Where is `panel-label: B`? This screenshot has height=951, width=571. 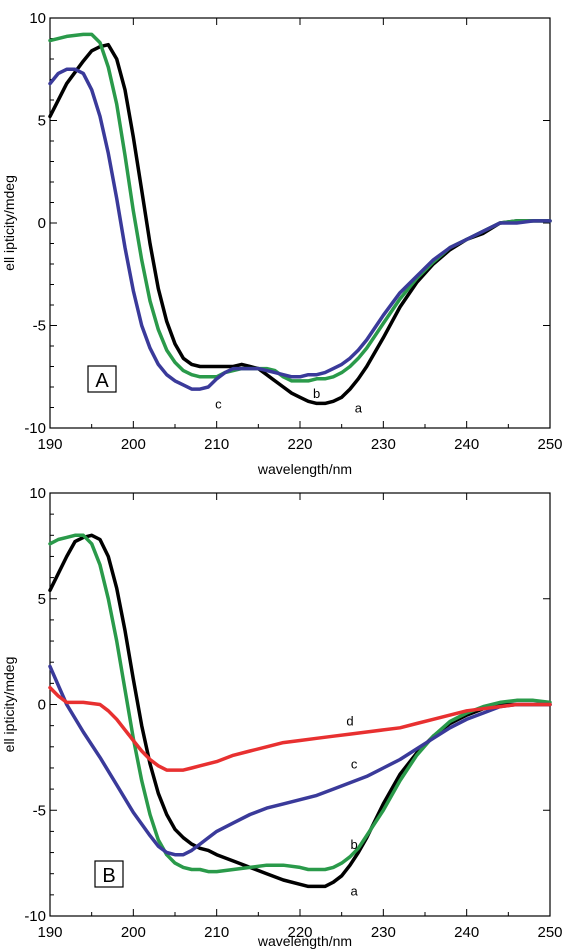 panel-label: B is located at coordinates (108, 876).